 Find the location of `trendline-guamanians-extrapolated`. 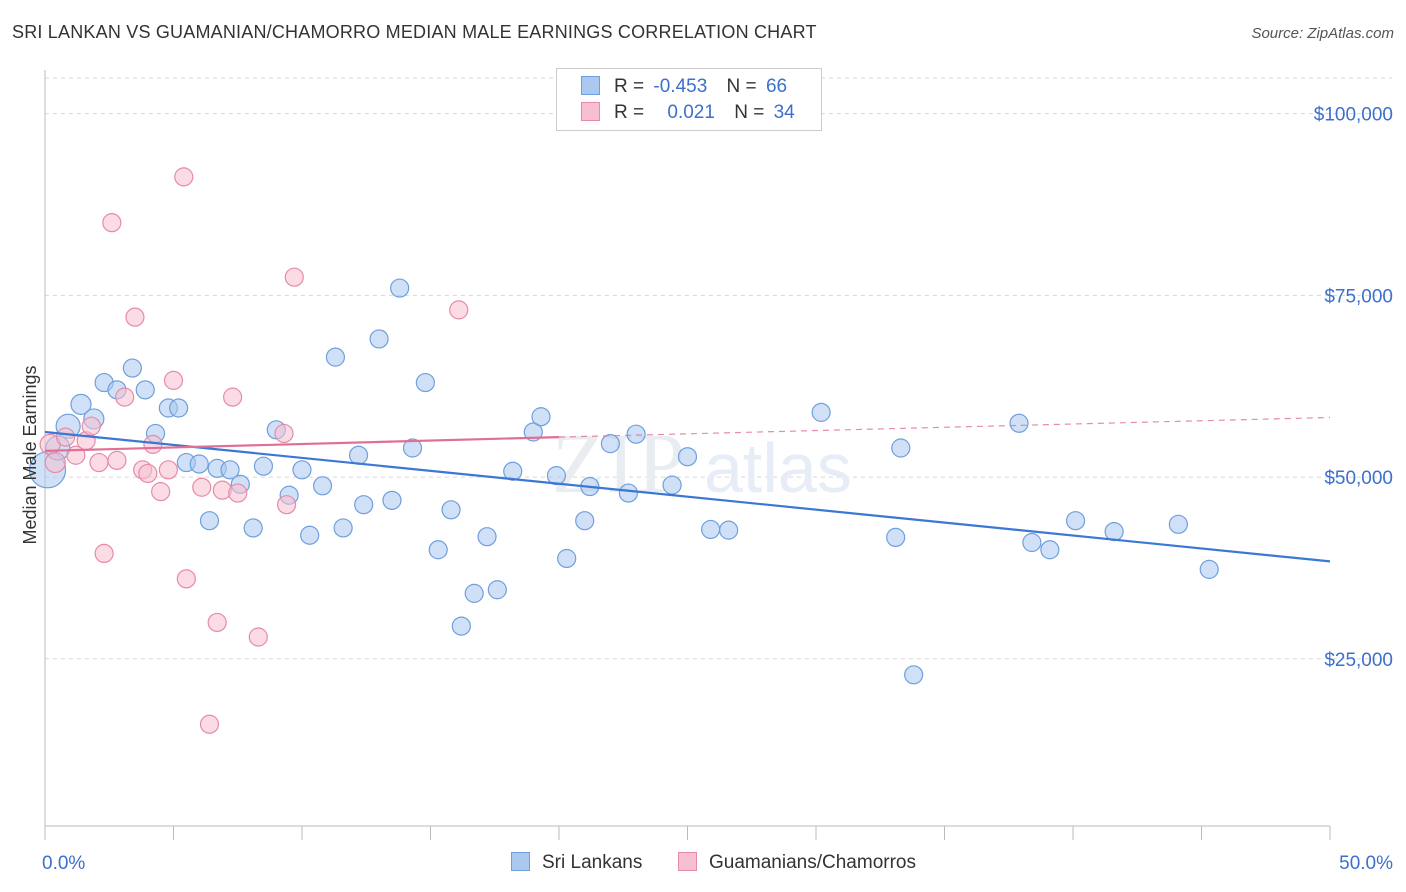

trendline-guamanians-extrapolated is located at coordinates (944, 427).